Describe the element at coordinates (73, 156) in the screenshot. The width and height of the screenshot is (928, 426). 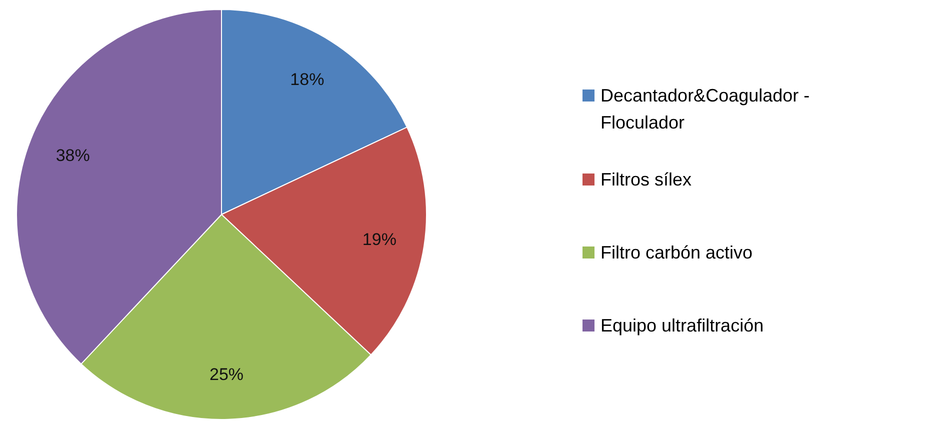
I see `data-label: 38%` at that location.